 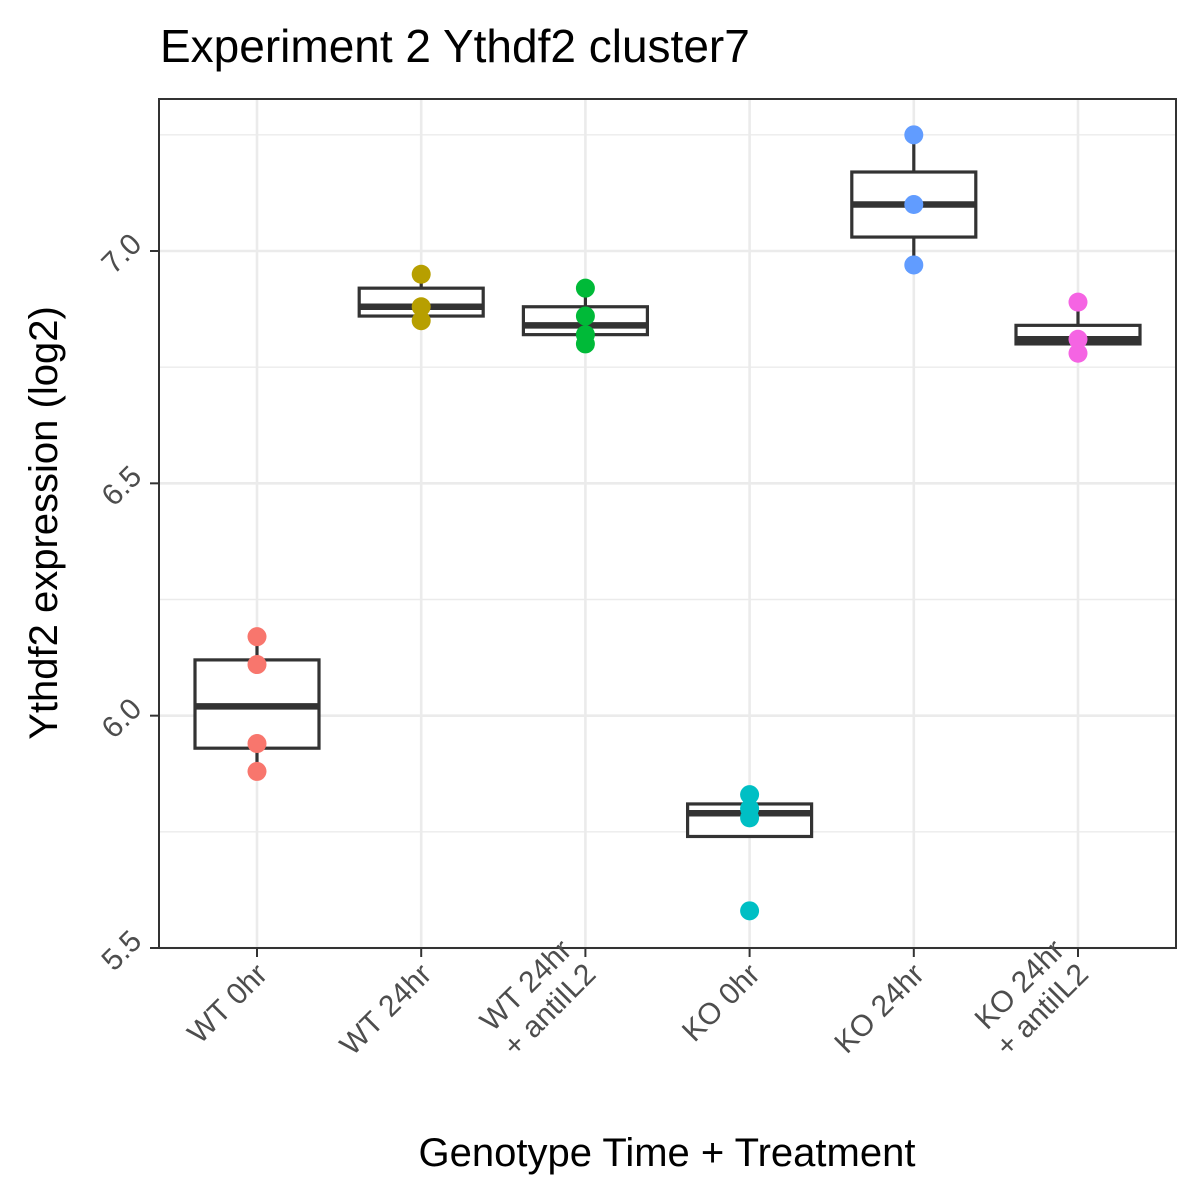 I want to click on y-tick-label-0: 5.5, so click(x=121, y=950).